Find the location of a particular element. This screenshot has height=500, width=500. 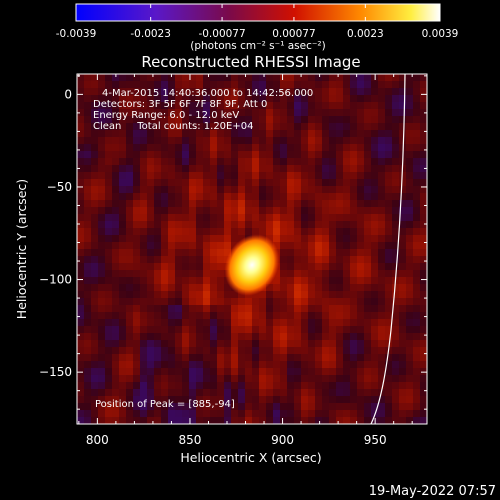

y-tick-label: −50 is located at coordinates (59, 187).